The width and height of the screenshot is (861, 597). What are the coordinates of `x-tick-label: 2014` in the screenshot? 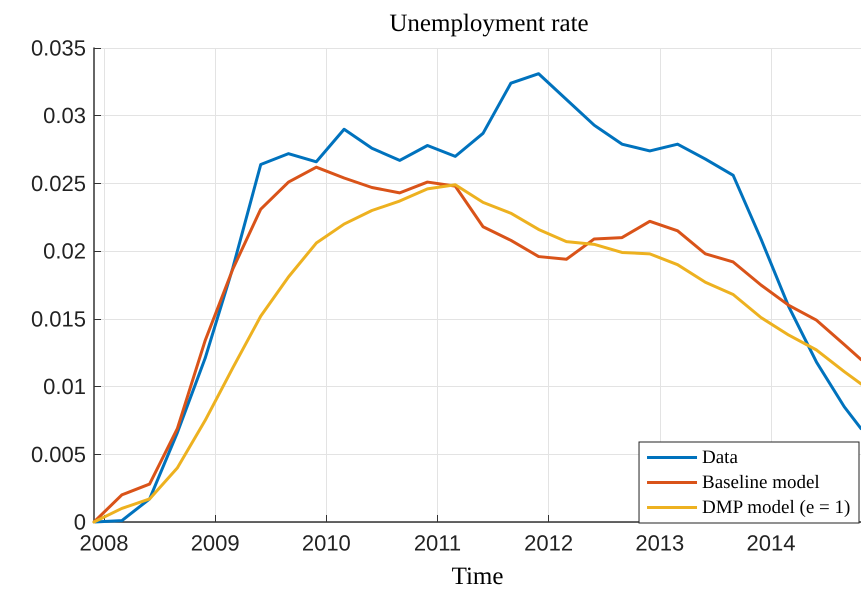 It's located at (771, 543).